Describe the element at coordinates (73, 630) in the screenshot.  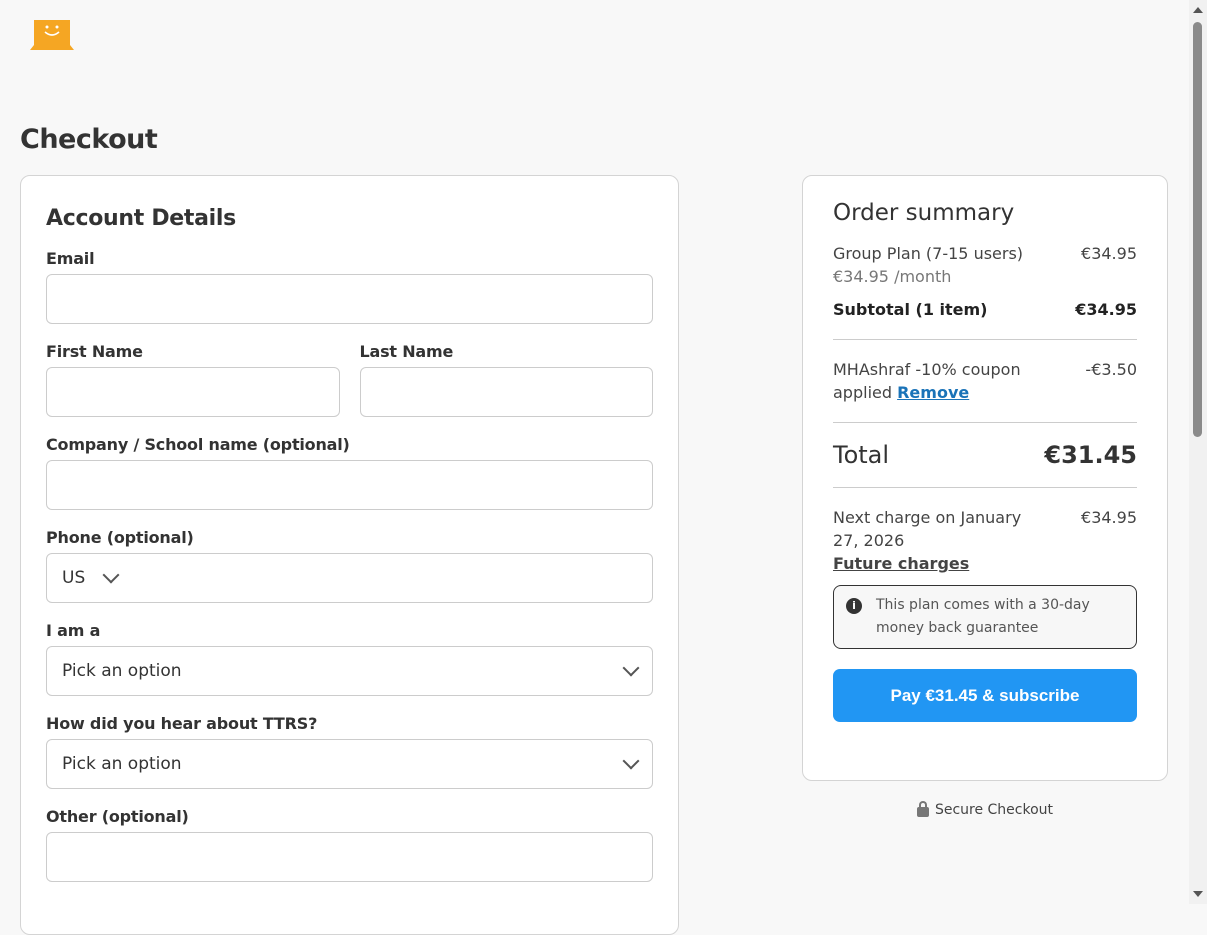
I see `i-am-a-label: I am a` at that location.